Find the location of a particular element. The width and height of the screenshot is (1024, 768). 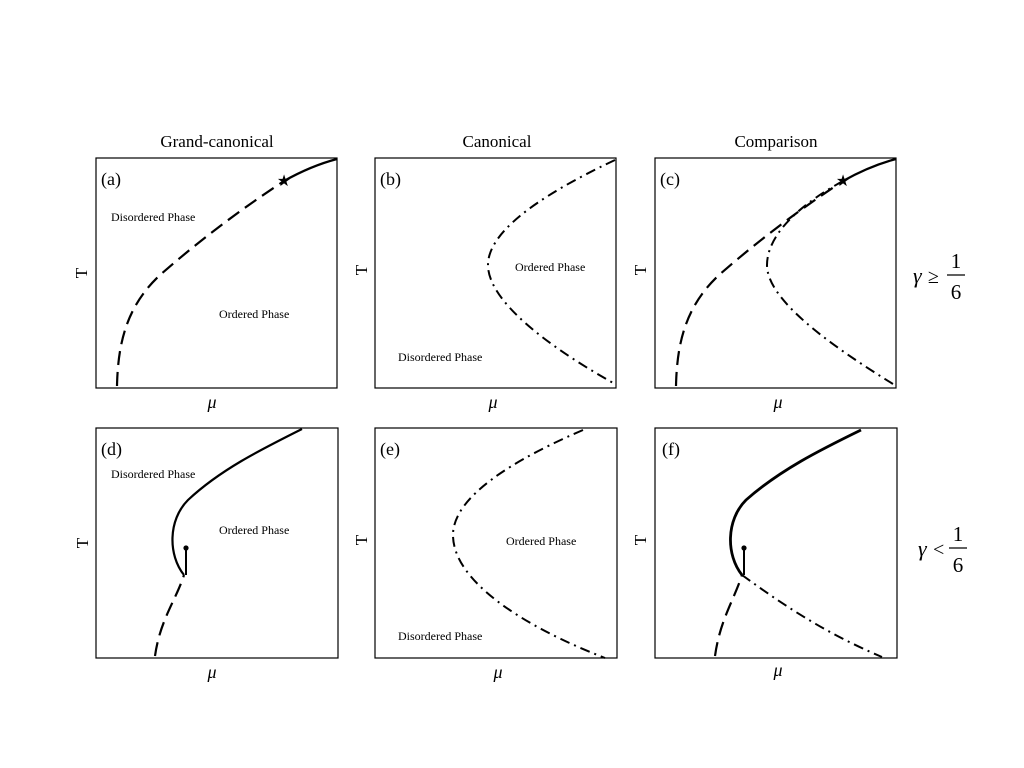

panel-b-label: (b) is located at coordinates (390, 179).